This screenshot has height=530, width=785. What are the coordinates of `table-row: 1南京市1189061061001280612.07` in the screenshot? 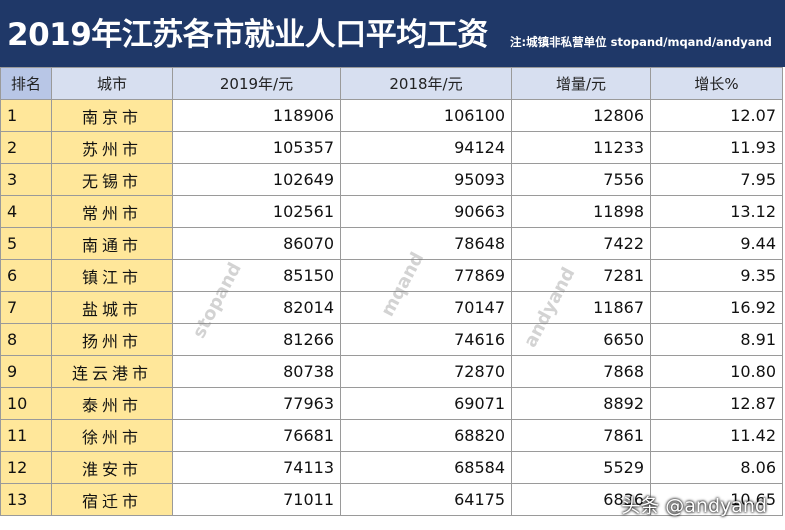 It's located at (392, 116).